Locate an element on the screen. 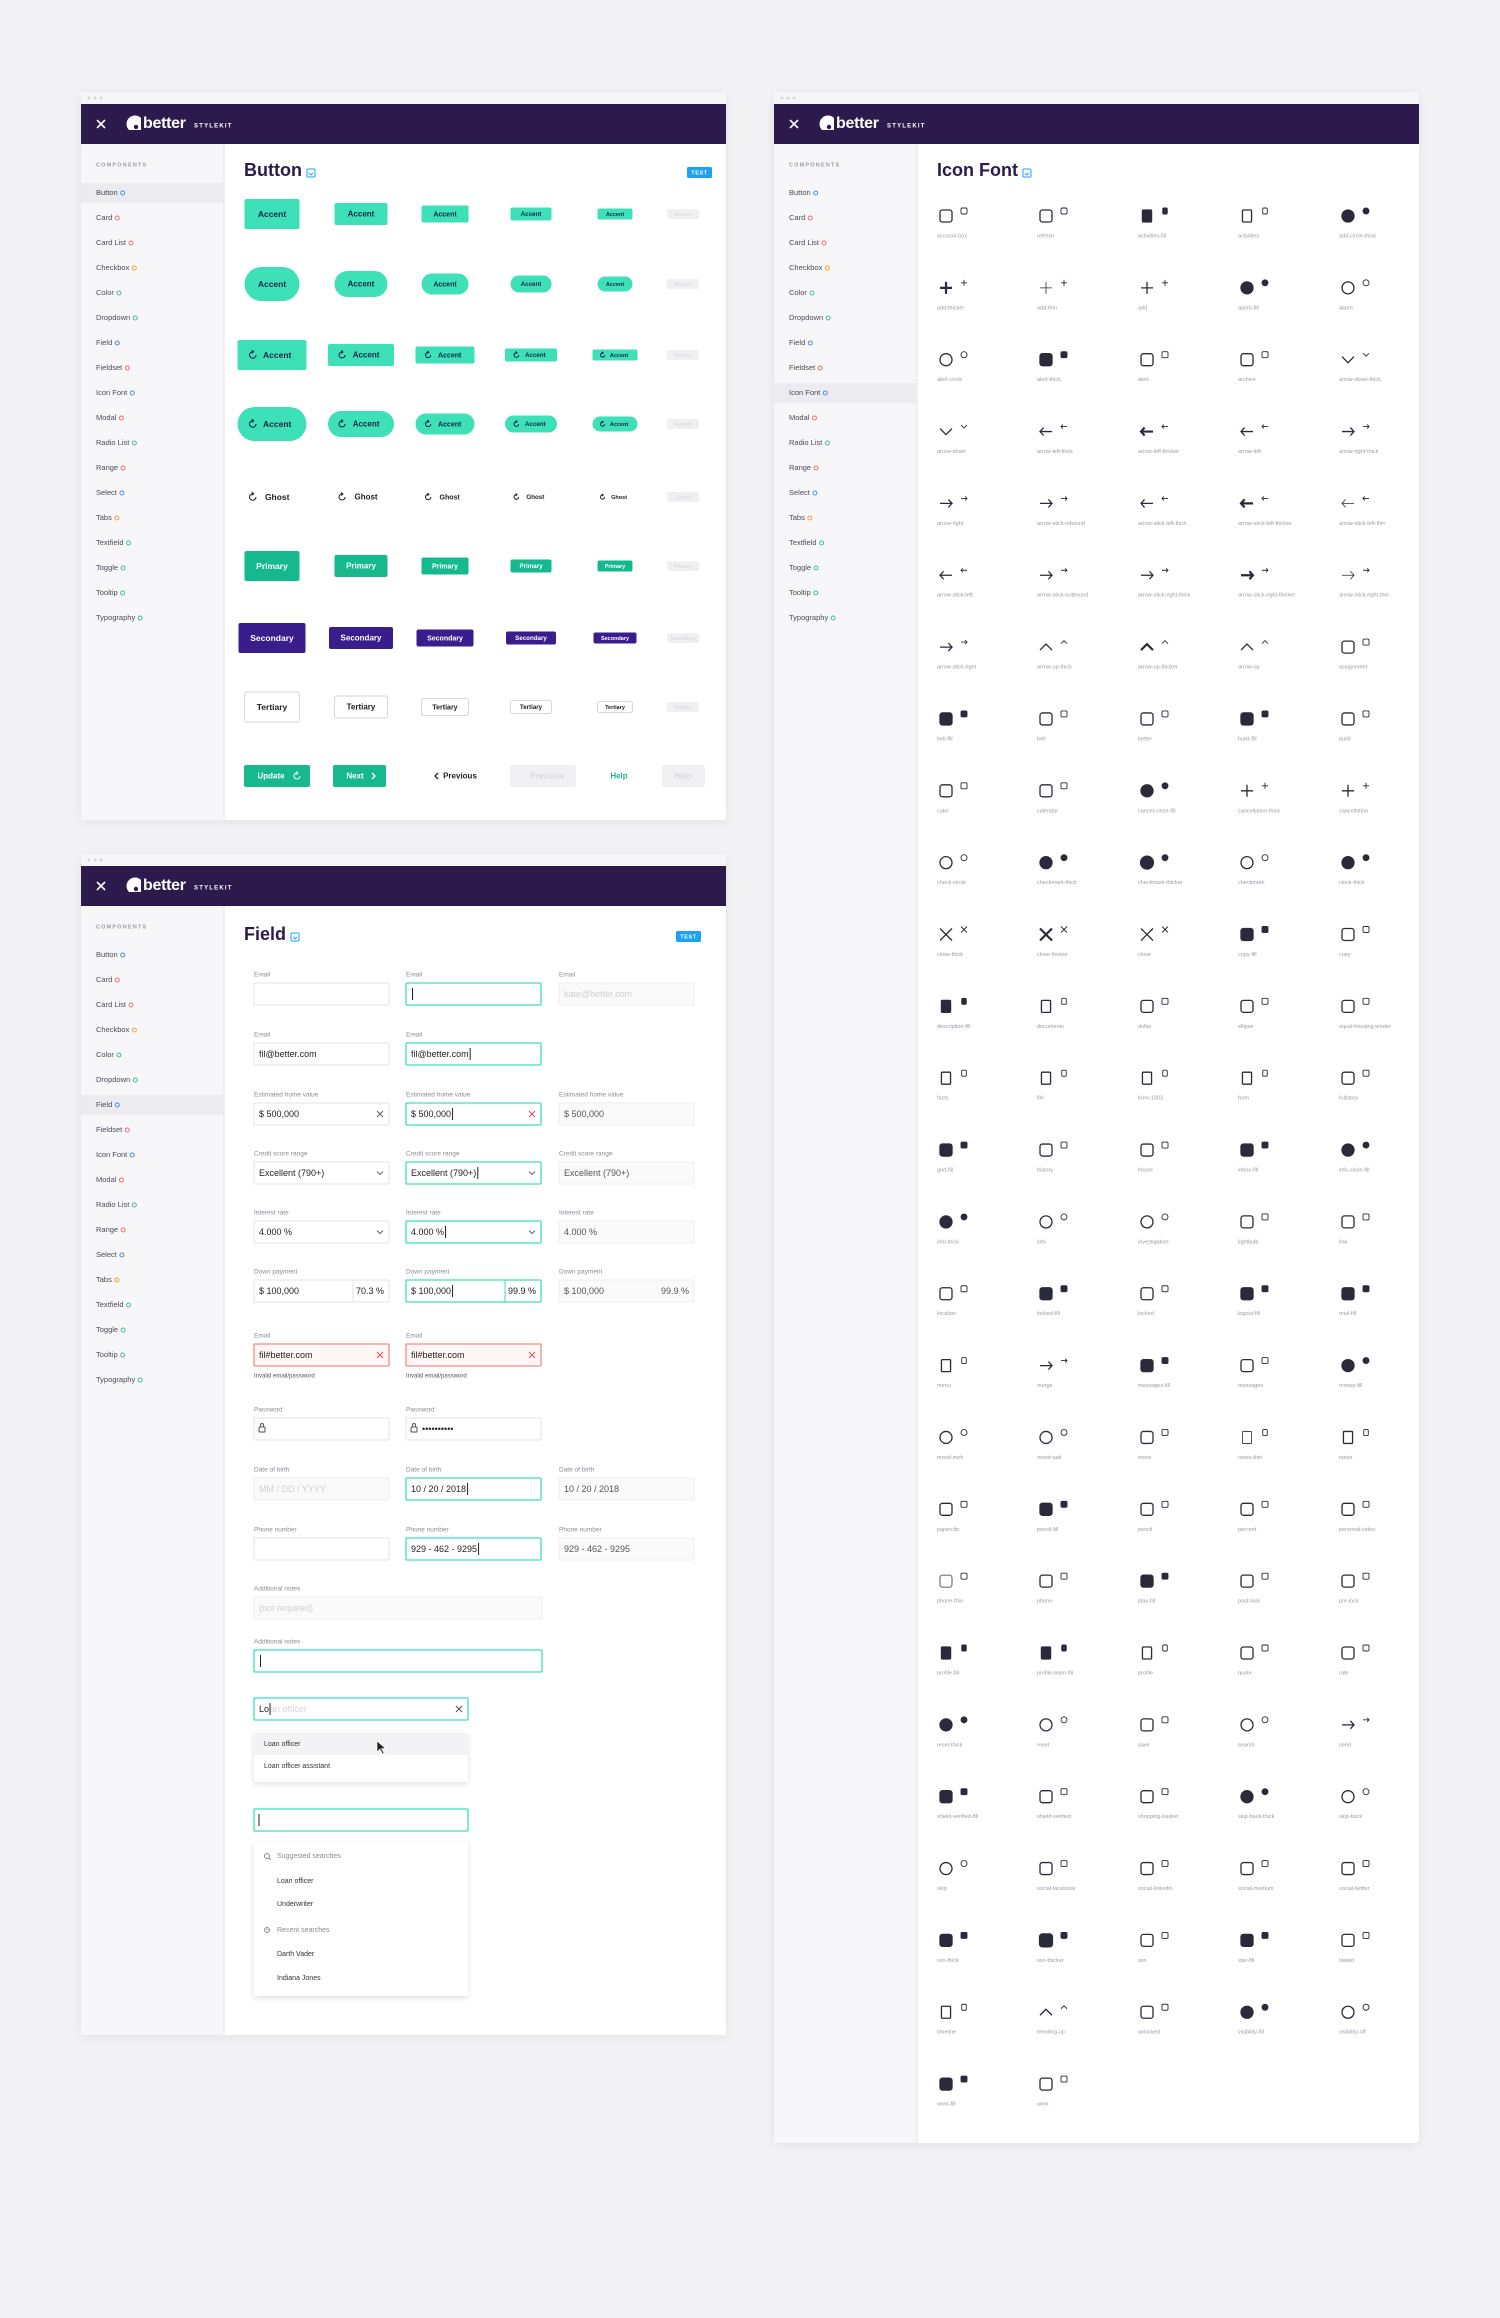 The width and height of the screenshot is (1500, 2318). sidebar-item: Typography is located at coordinates (115, 617).